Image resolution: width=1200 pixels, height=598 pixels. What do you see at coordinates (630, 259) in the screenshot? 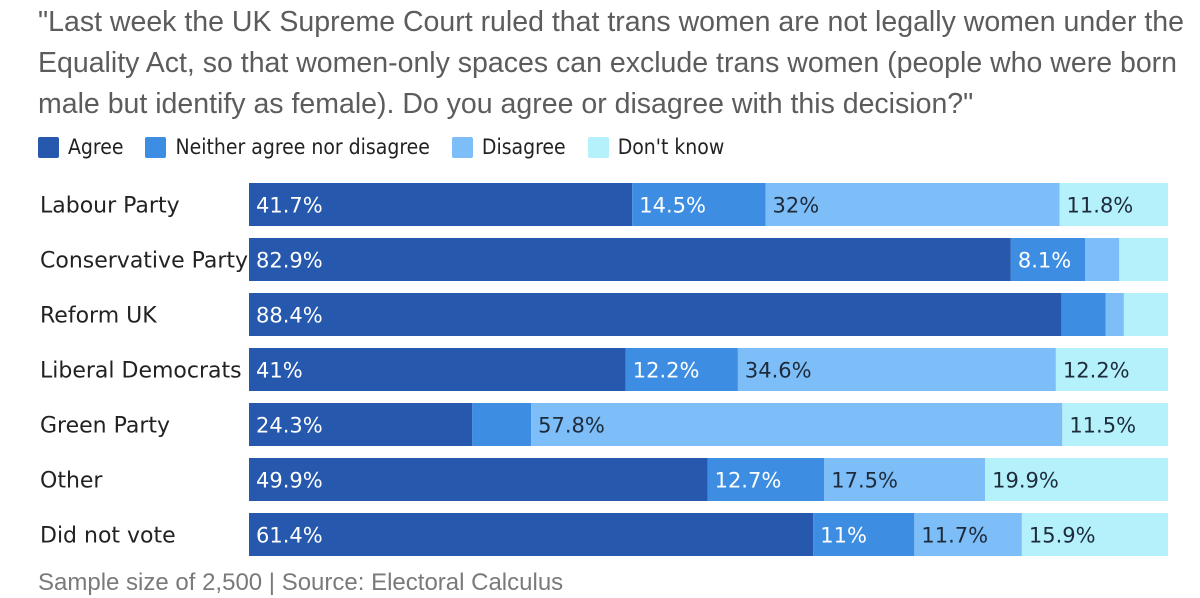
I see `bar-segment-conservative-party-agree` at bounding box center [630, 259].